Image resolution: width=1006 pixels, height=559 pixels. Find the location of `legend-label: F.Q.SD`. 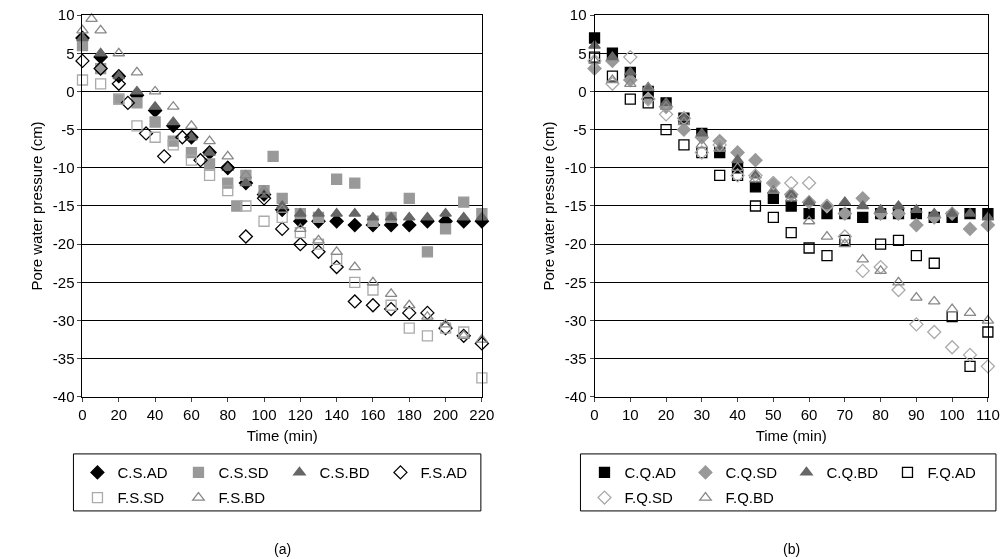

legend-label: F.Q.SD is located at coordinates (648, 498).